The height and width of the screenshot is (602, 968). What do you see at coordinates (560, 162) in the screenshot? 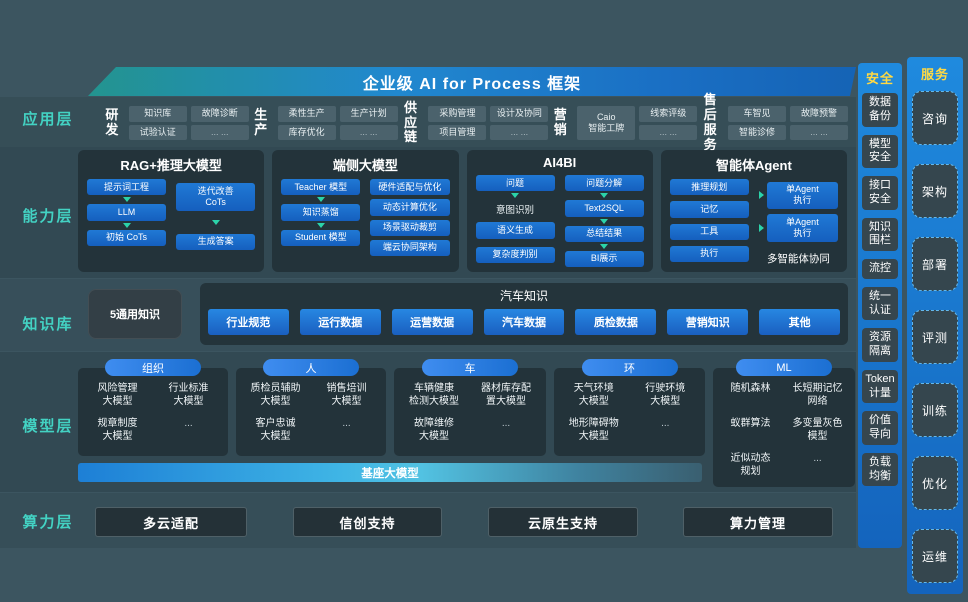
I see `capability-box-title: AI4BI` at bounding box center [560, 162].